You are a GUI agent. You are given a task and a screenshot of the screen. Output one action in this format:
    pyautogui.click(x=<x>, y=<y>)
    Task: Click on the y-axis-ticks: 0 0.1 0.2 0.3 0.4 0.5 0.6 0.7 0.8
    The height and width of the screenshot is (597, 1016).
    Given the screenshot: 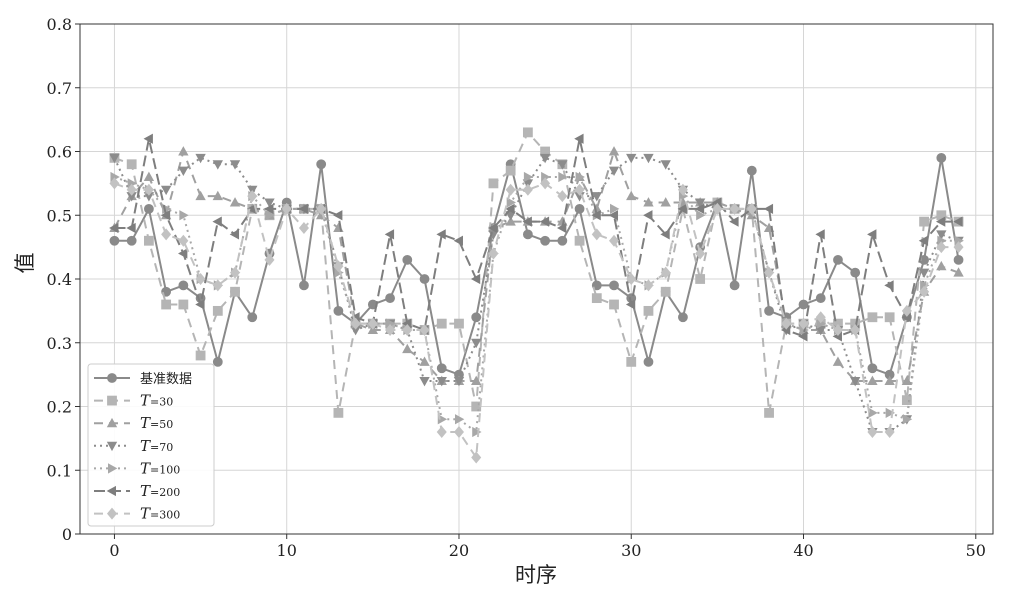 What is the action you would take?
    pyautogui.click(x=63, y=279)
    